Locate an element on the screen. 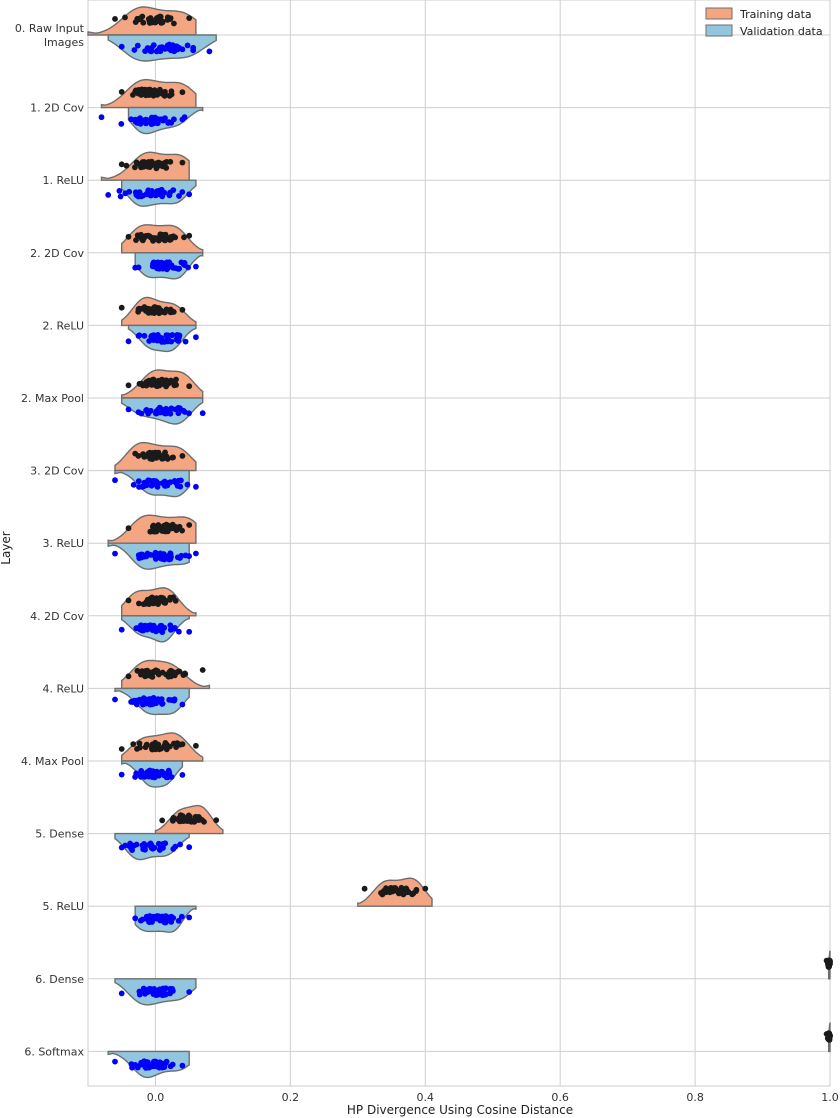 This screenshot has width=840, height=1118. y-tick-label: 6. Dense is located at coordinates (59, 979).